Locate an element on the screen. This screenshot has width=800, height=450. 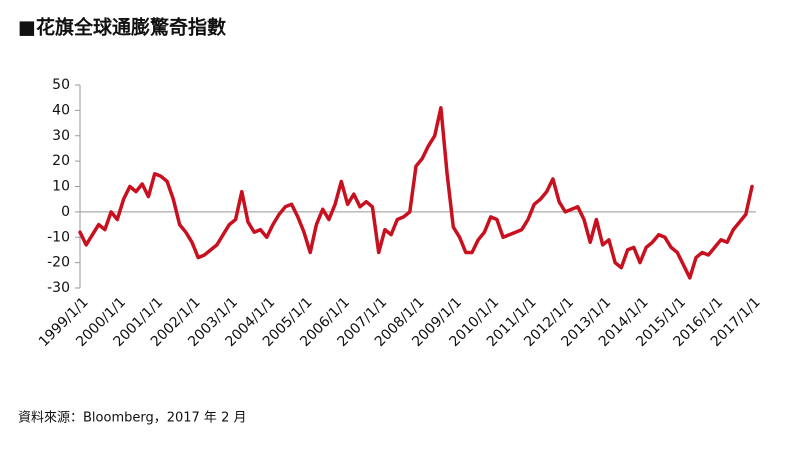
y-tick-label: 20 is located at coordinates (61, 161).